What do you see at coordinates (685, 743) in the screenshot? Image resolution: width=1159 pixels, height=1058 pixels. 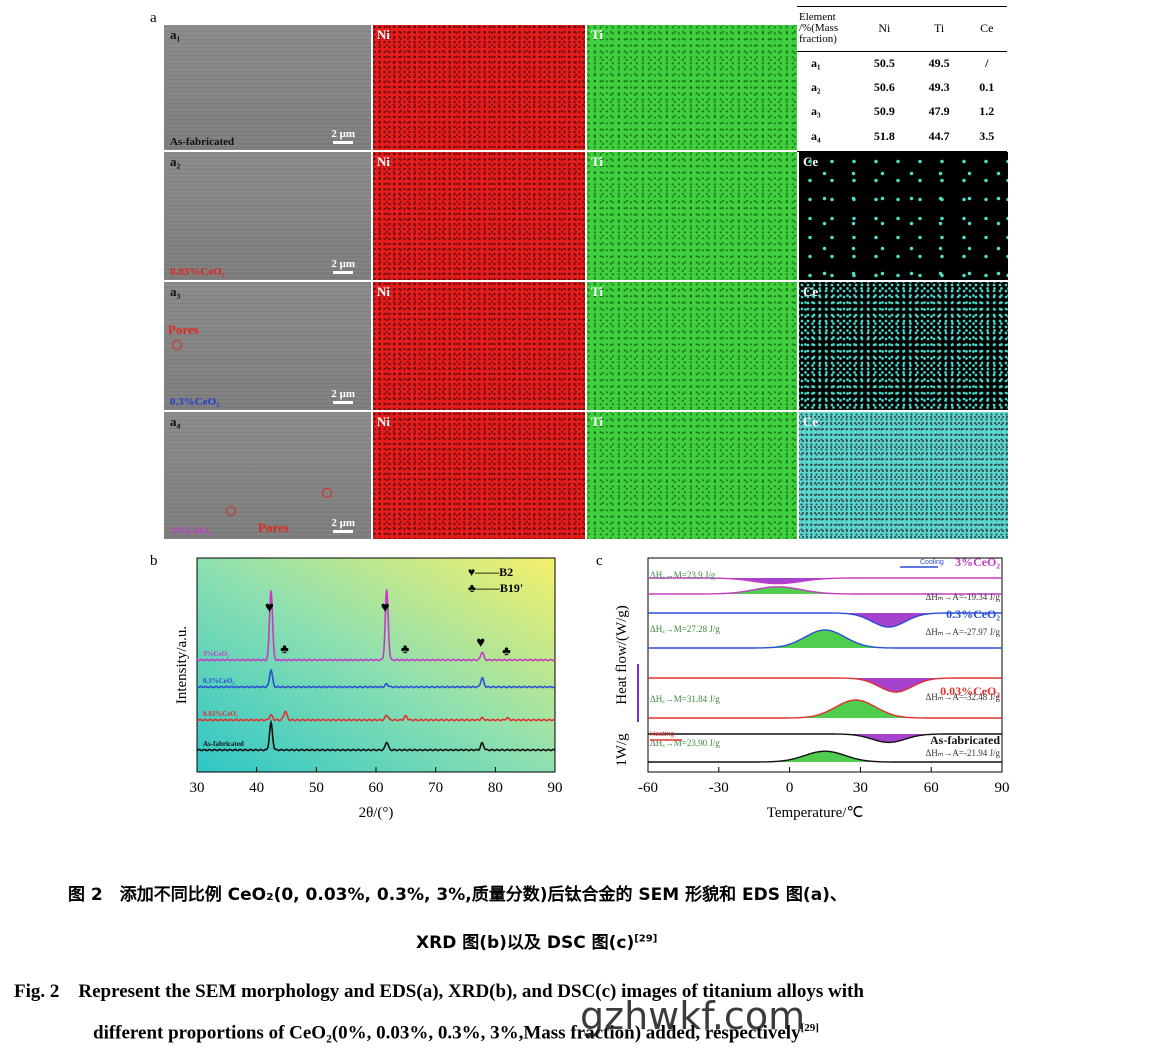 I see `dsc-exo-label: ΔHₐ→M=23.90 J/g` at bounding box center [685, 743].